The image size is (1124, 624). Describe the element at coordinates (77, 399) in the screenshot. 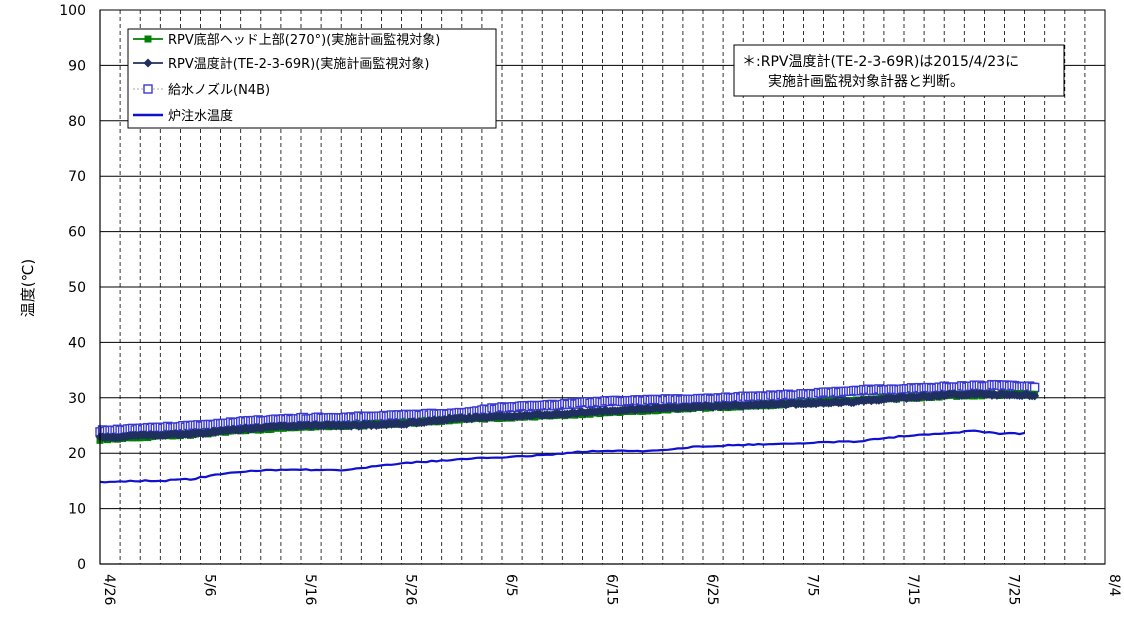

I see `y-tick-label: 30` at that location.